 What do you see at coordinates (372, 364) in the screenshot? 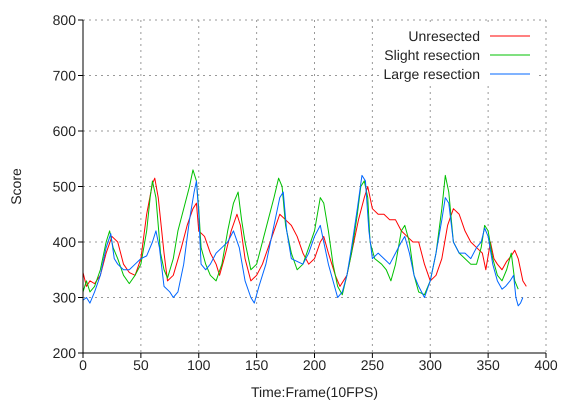
I see `x-tick-label: 250` at bounding box center [372, 364].